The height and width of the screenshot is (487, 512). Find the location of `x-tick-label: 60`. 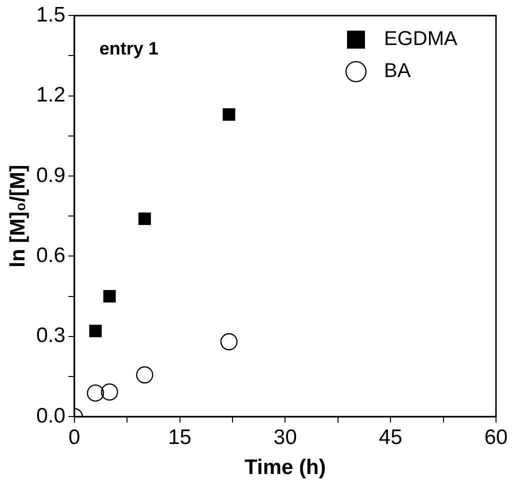

x-tick-label: 60 is located at coordinates (496, 437).